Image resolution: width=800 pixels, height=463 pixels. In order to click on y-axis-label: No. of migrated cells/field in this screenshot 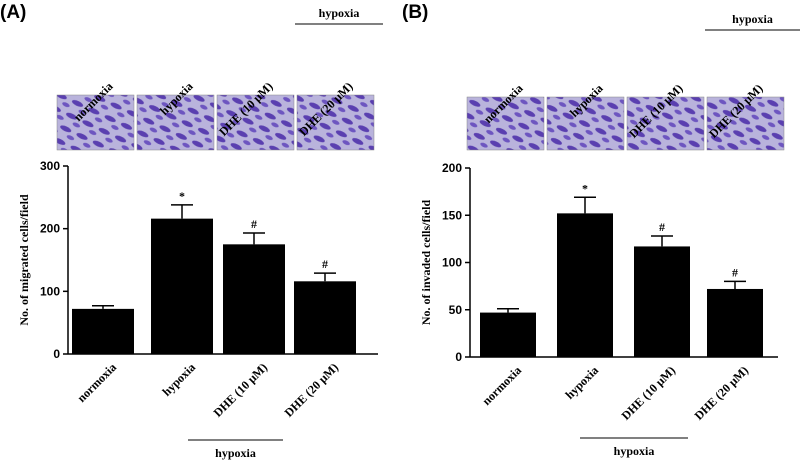, I will do `click(24, 260)`.